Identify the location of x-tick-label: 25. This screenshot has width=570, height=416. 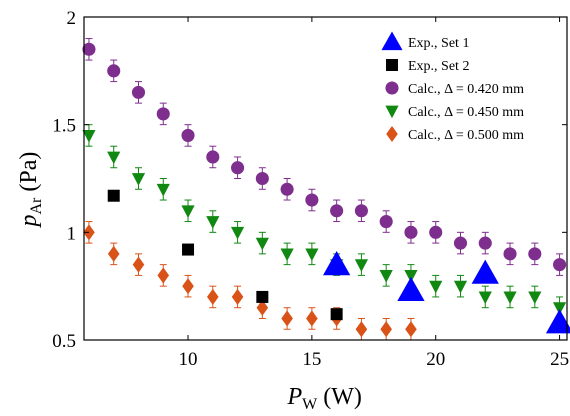
(559, 359).